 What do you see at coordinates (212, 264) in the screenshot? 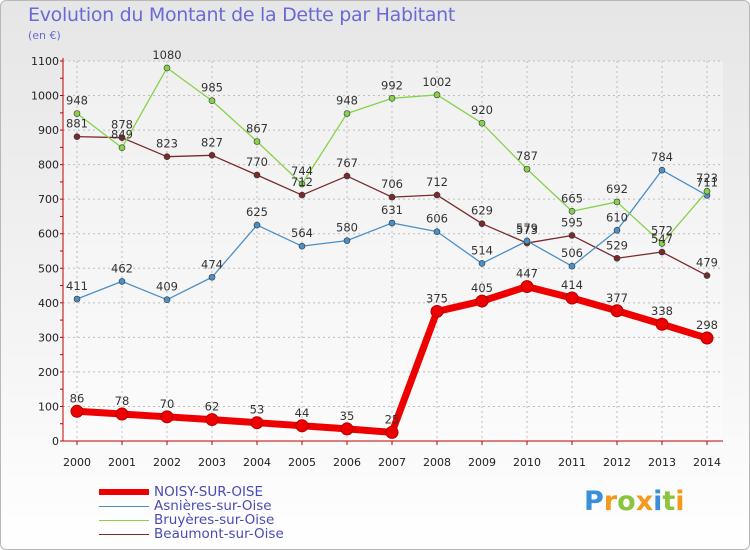
I see `data-label: 474` at bounding box center [212, 264].